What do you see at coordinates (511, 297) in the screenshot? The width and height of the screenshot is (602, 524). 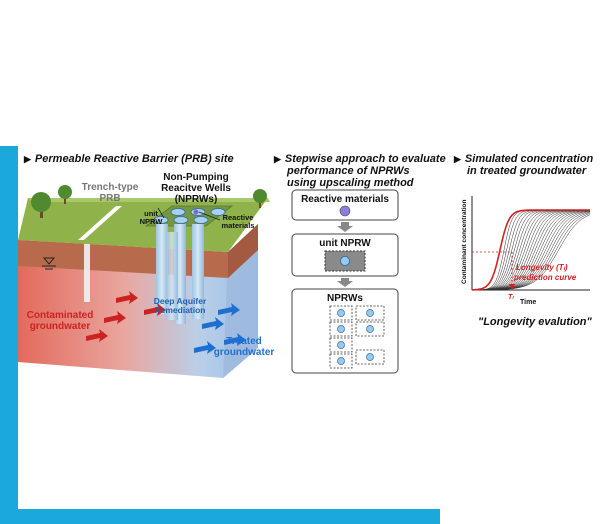 I see `tl-marker-label: Tₗ` at bounding box center [511, 297].